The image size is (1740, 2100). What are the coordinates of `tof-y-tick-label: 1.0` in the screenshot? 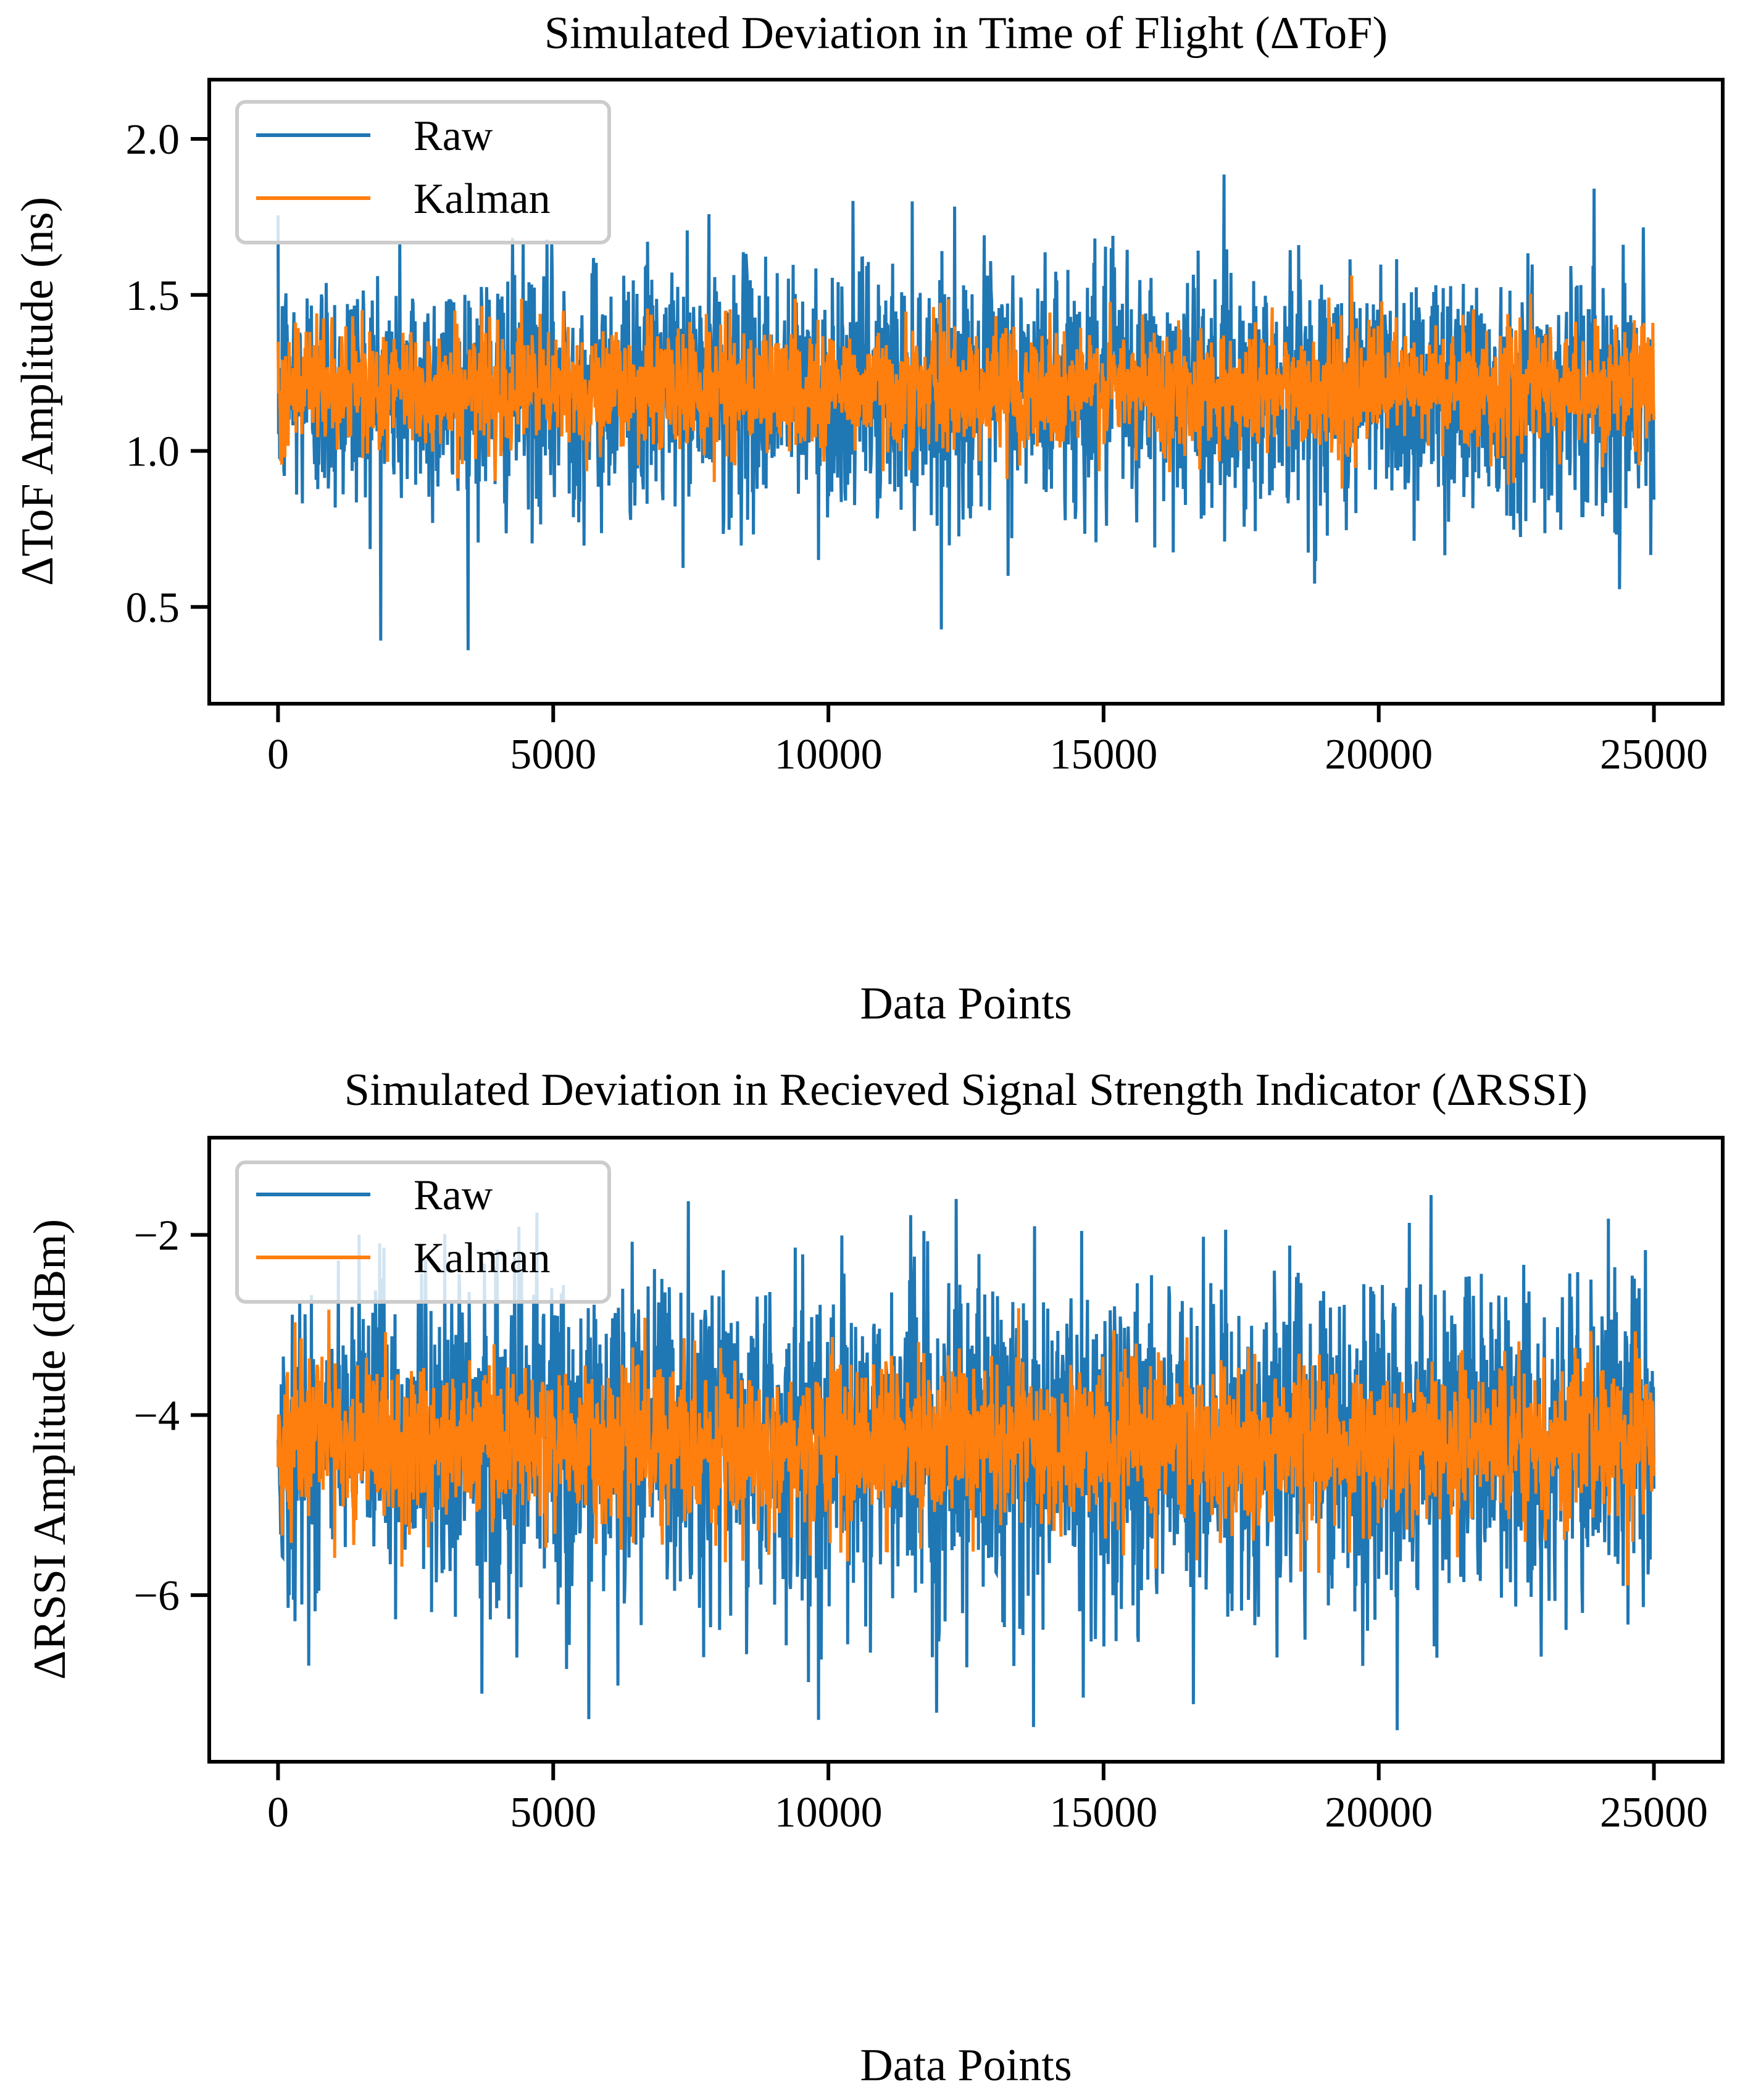 It's located at (153, 452).